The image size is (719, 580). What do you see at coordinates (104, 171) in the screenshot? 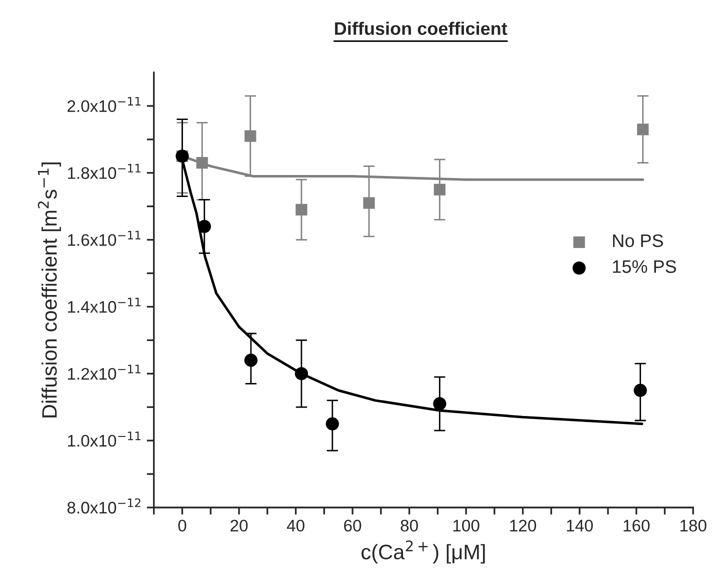
I see `y-tick-label: 1.8x10$^{−11}$` at bounding box center [104, 171].